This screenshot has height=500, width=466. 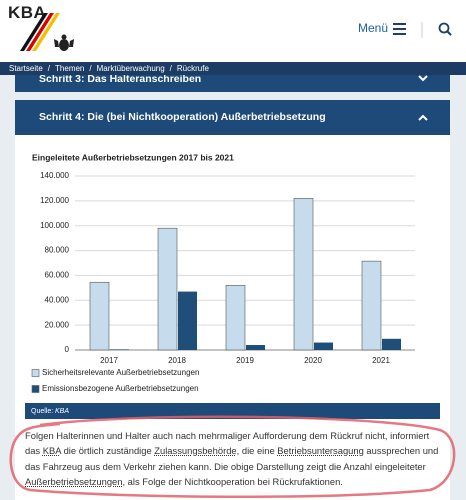 I want to click on y-tick-label: 0, so click(x=67, y=349).